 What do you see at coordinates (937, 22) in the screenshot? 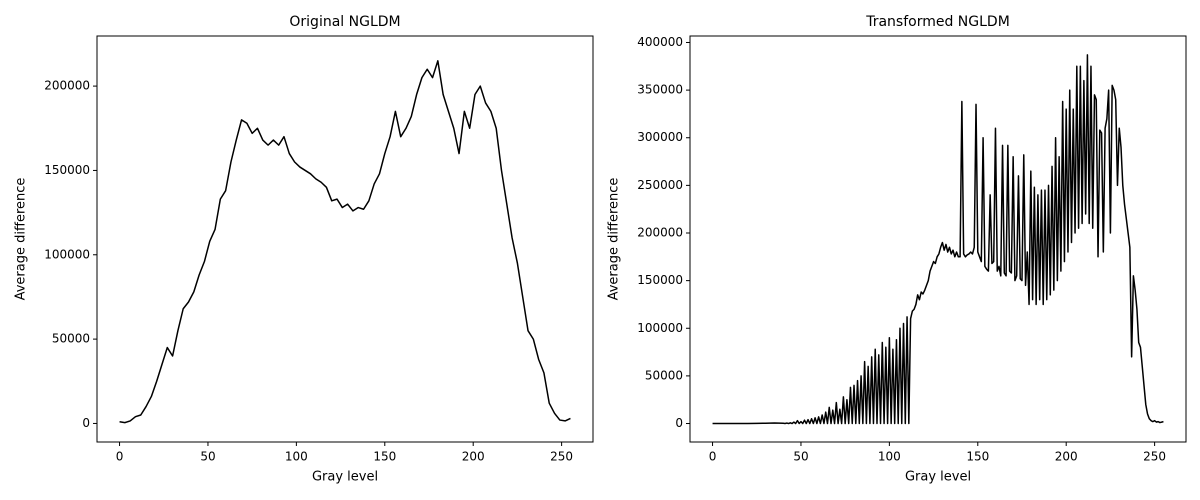
I see `chart-title: Transformed NGLDM` at bounding box center [937, 22].